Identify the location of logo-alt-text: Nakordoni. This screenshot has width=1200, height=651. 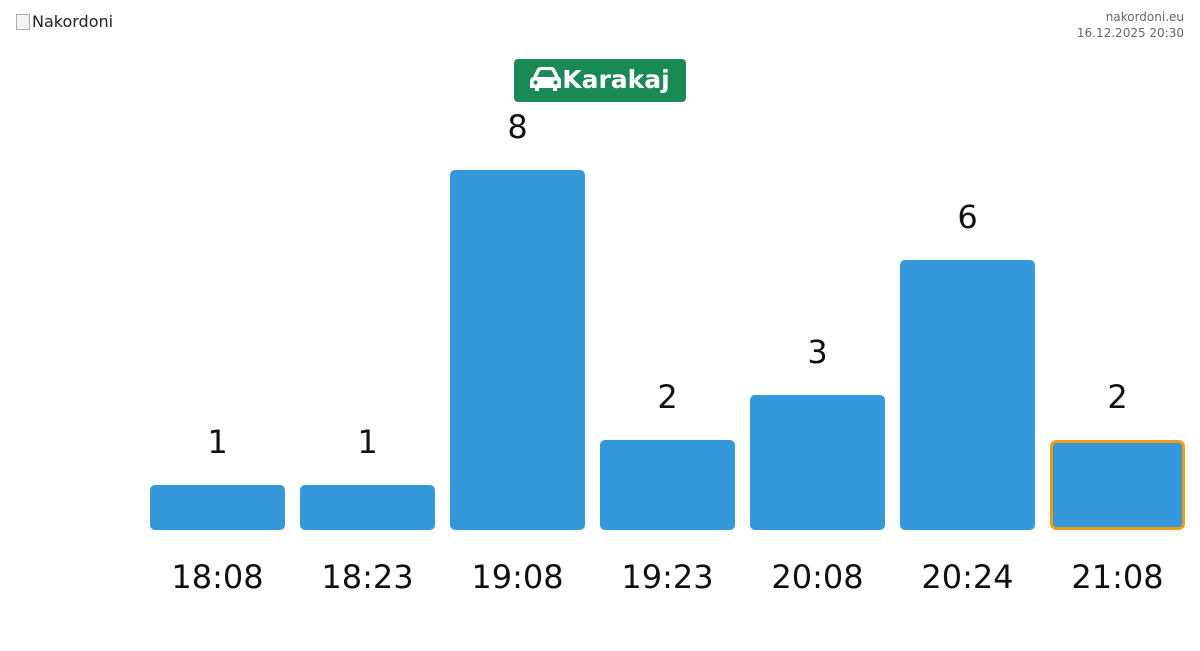
(73, 21).